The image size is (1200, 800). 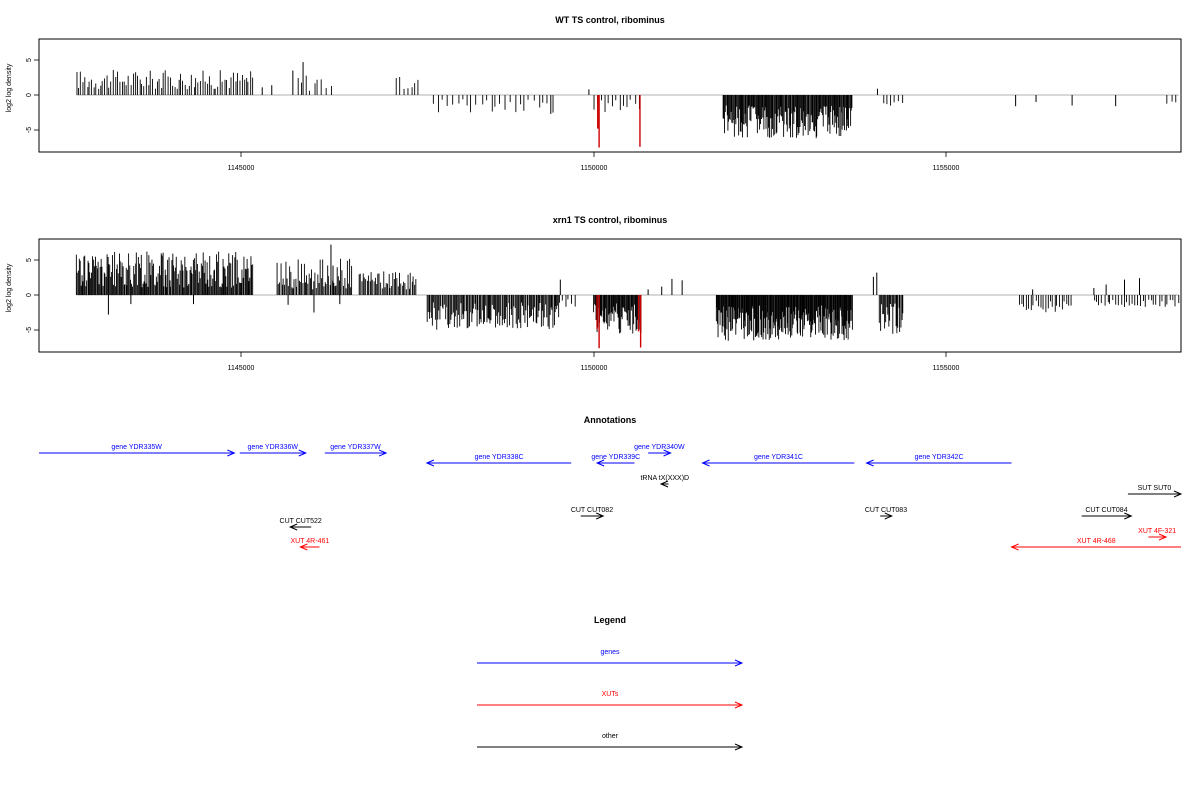 I want to click on feature-label: XUT 4R-468, so click(x=1096, y=541).